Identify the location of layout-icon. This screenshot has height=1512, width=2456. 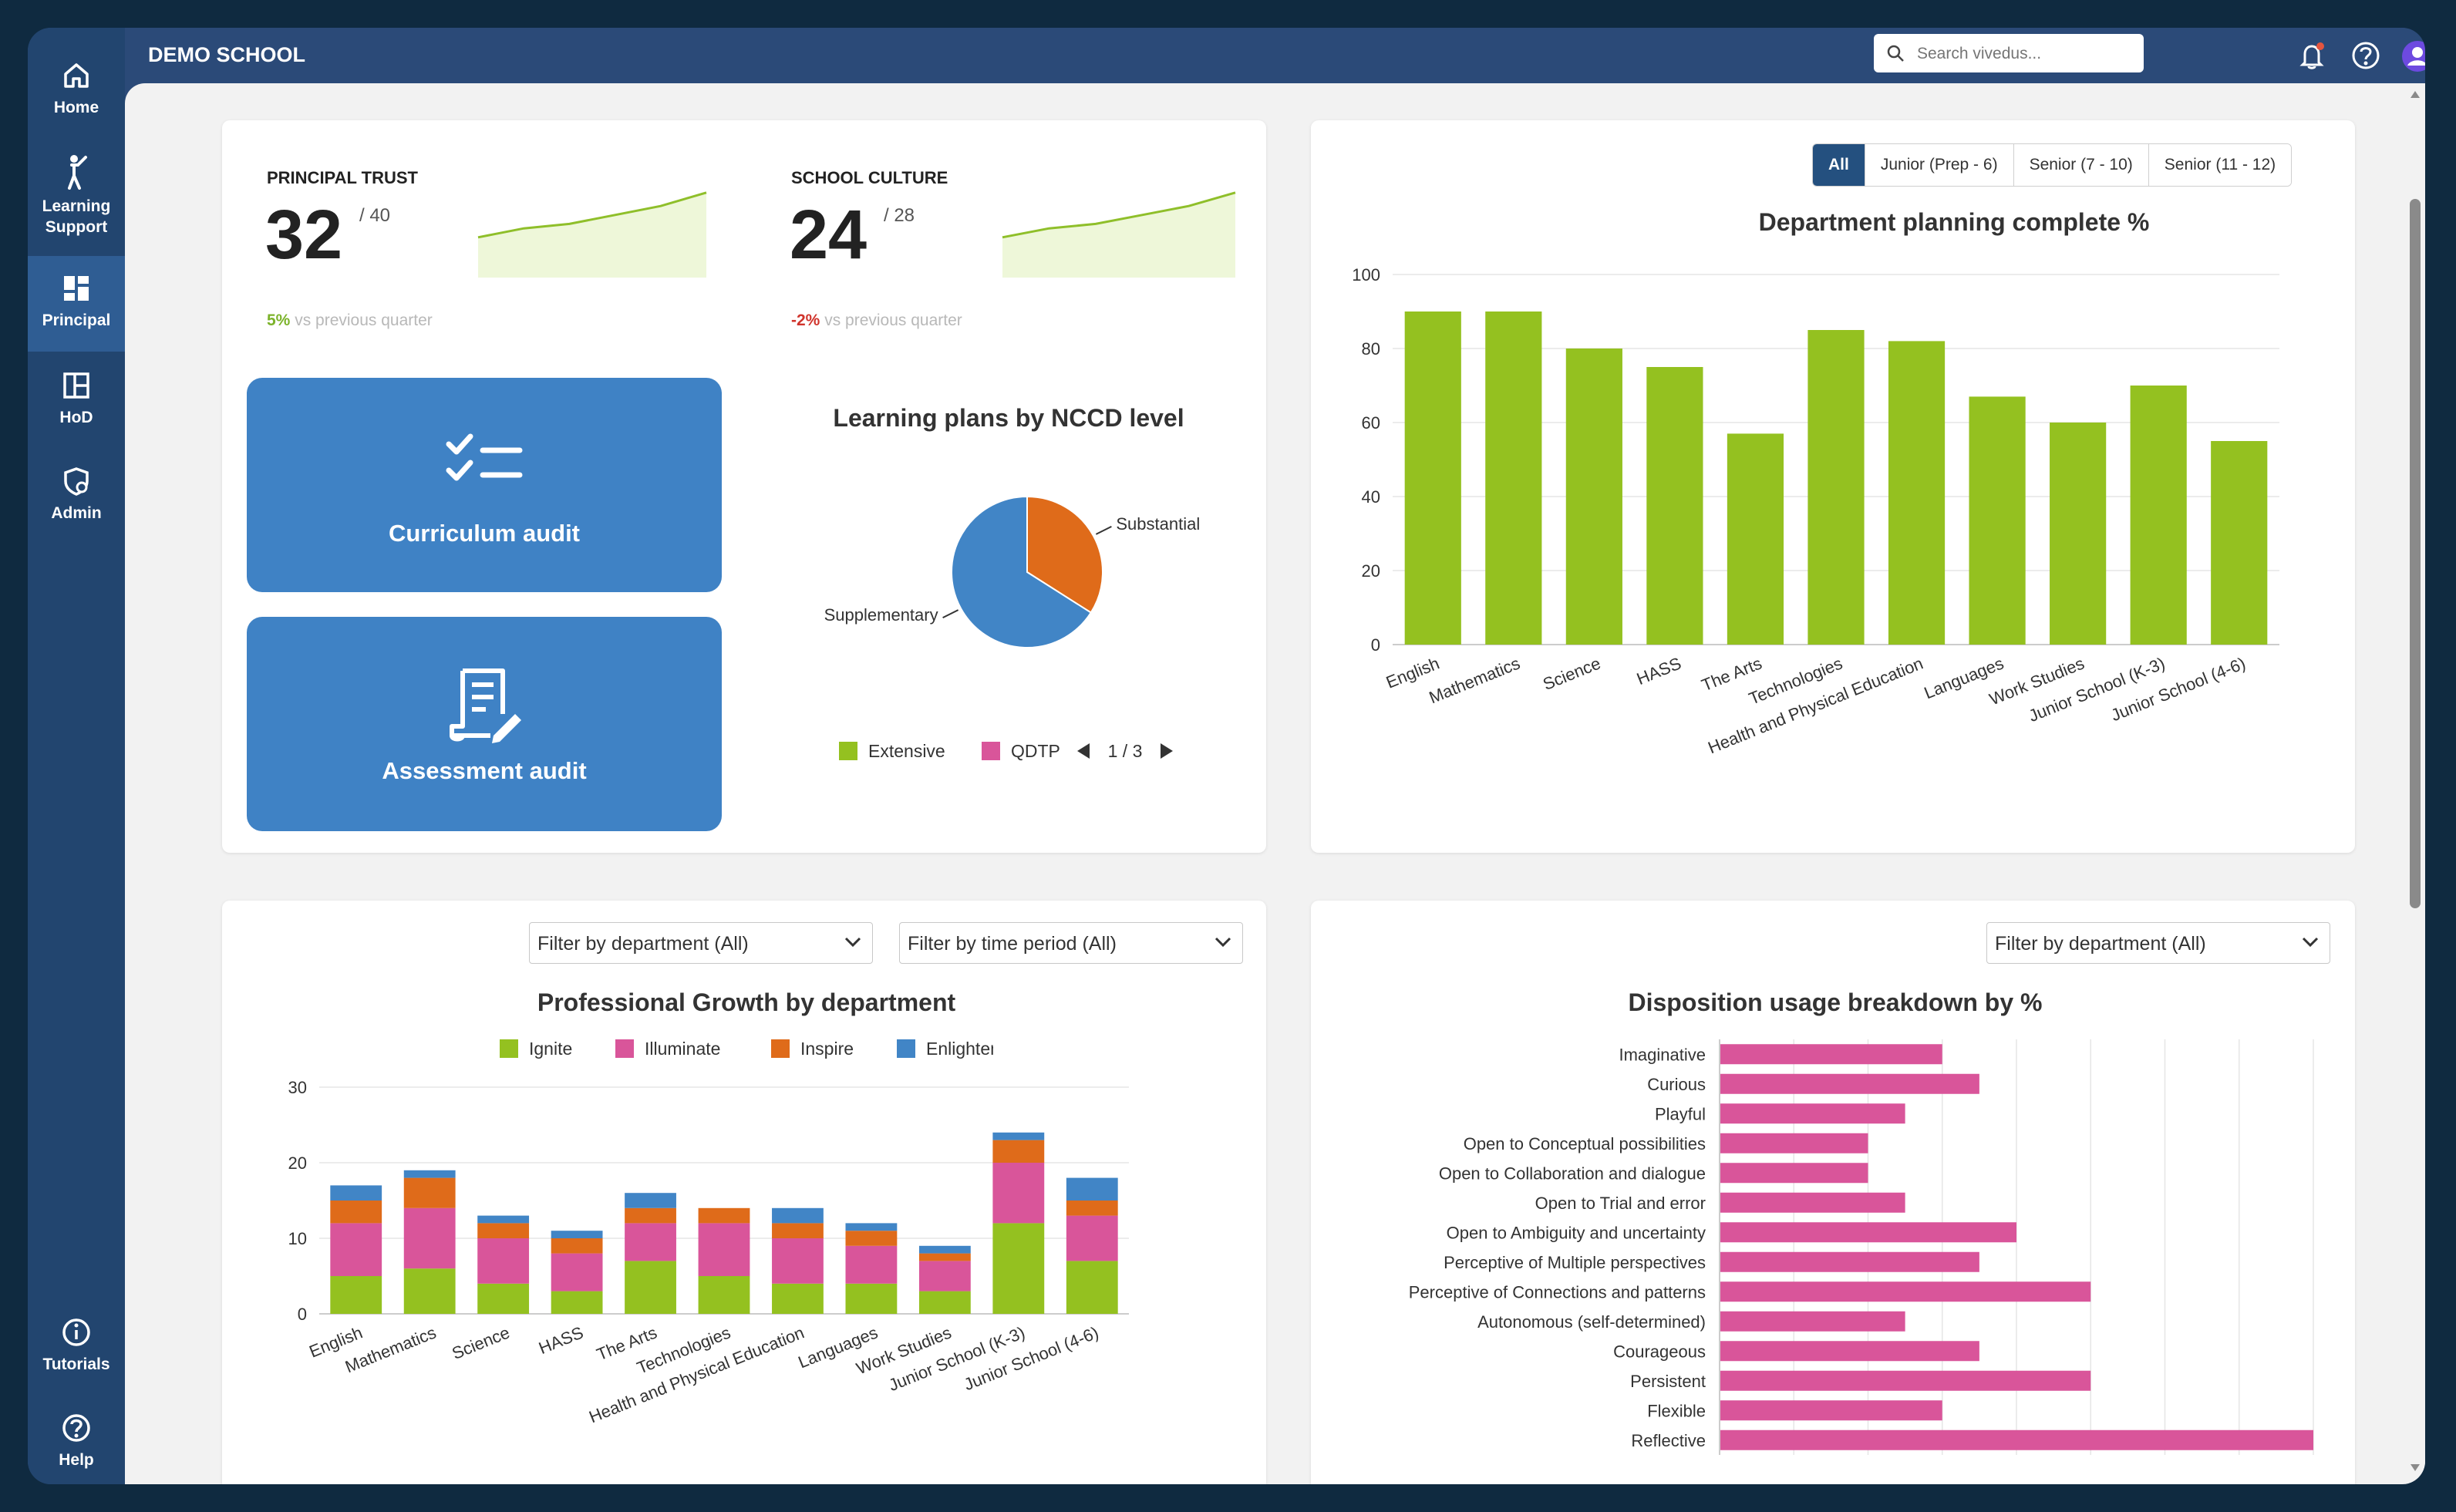
(76, 385).